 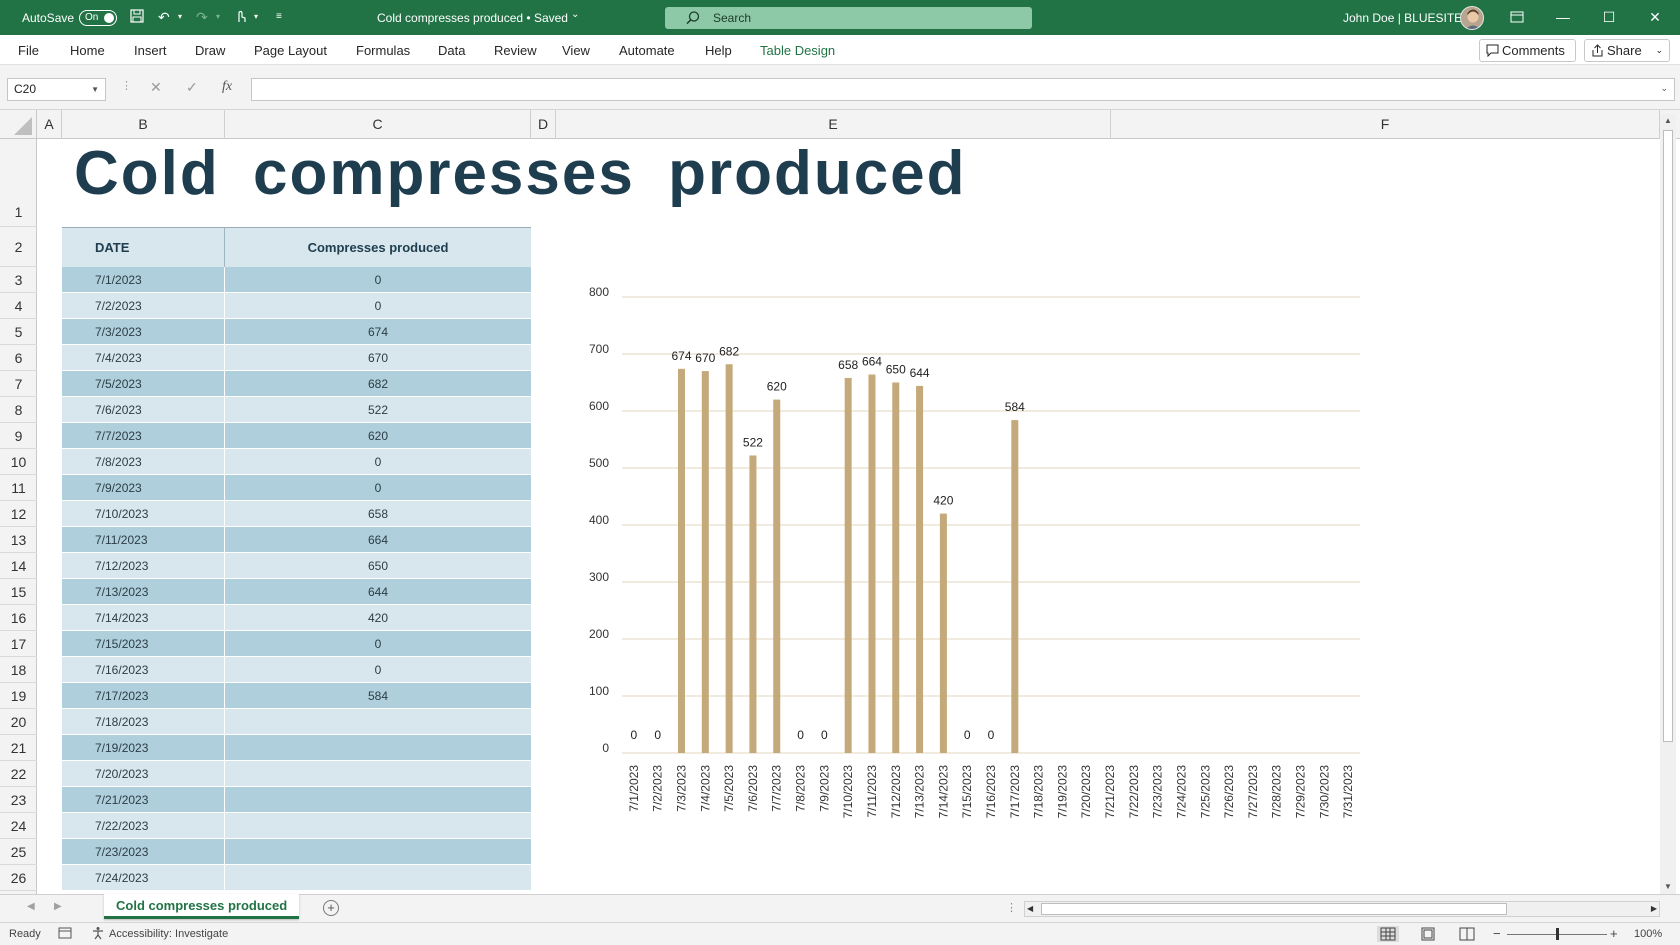 What do you see at coordinates (18, 462) in the screenshot?
I see `row-header: 10` at bounding box center [18, 462].